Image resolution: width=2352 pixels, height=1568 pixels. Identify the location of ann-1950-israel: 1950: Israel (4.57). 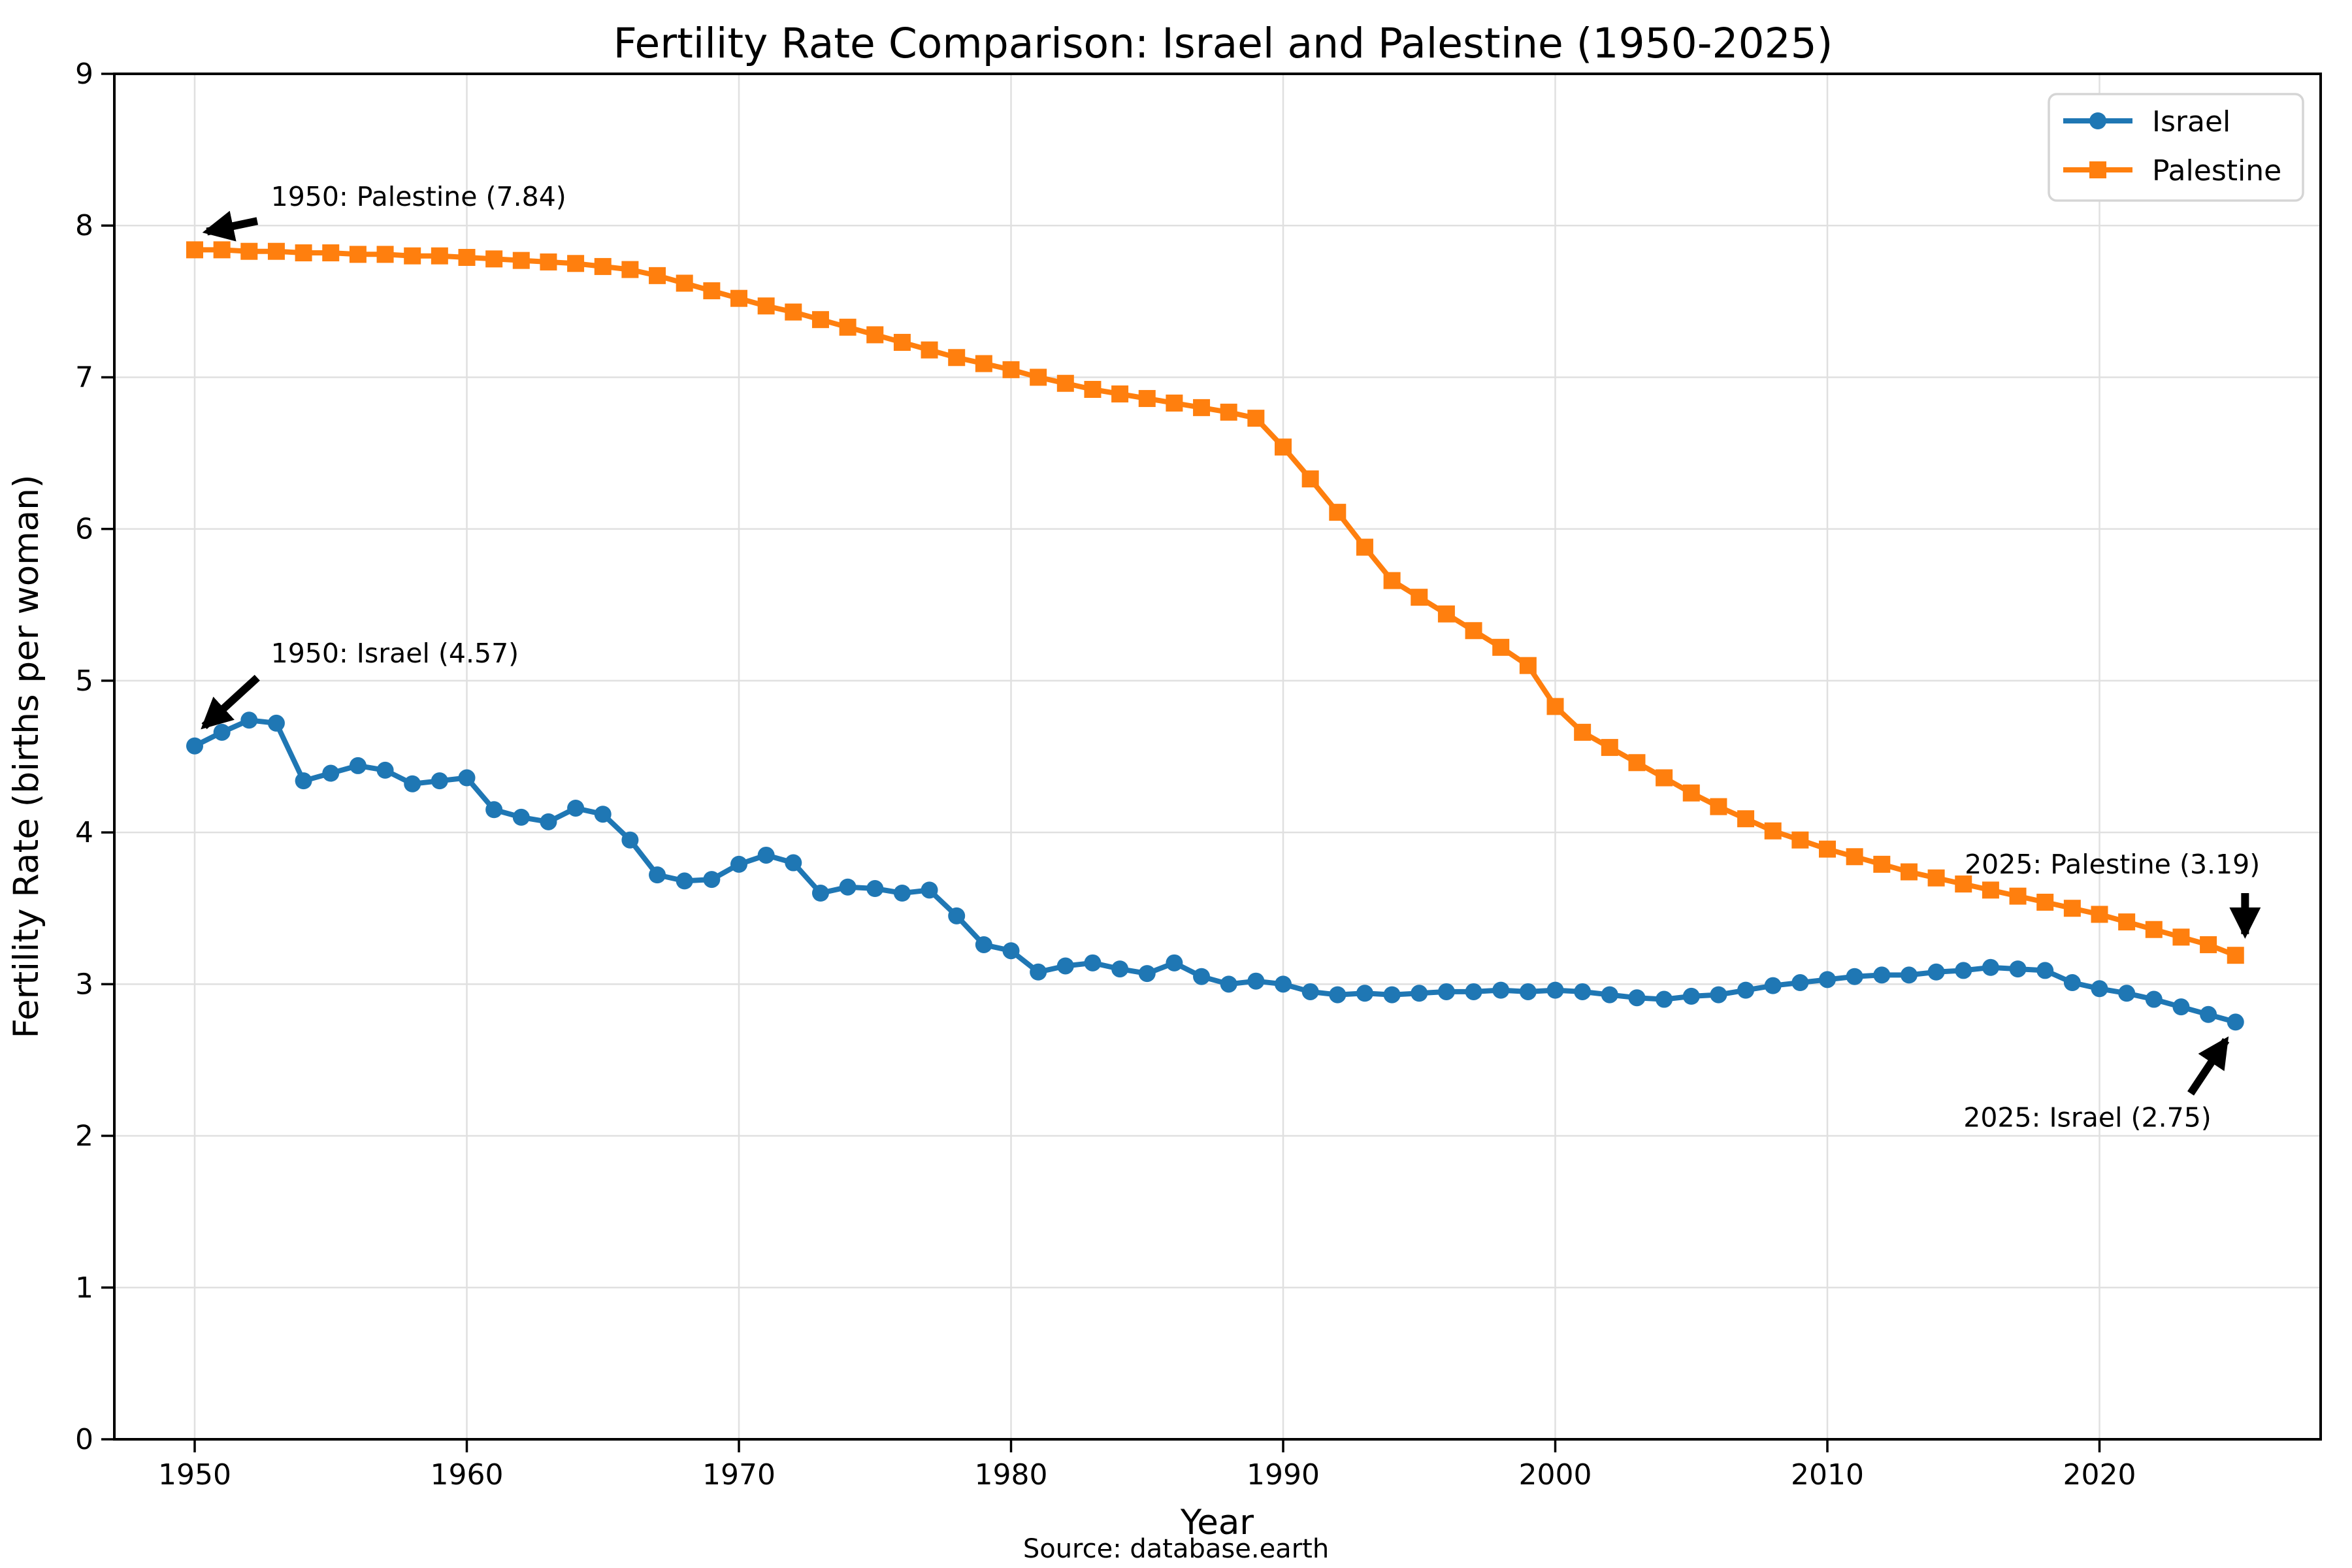
(360, 684).